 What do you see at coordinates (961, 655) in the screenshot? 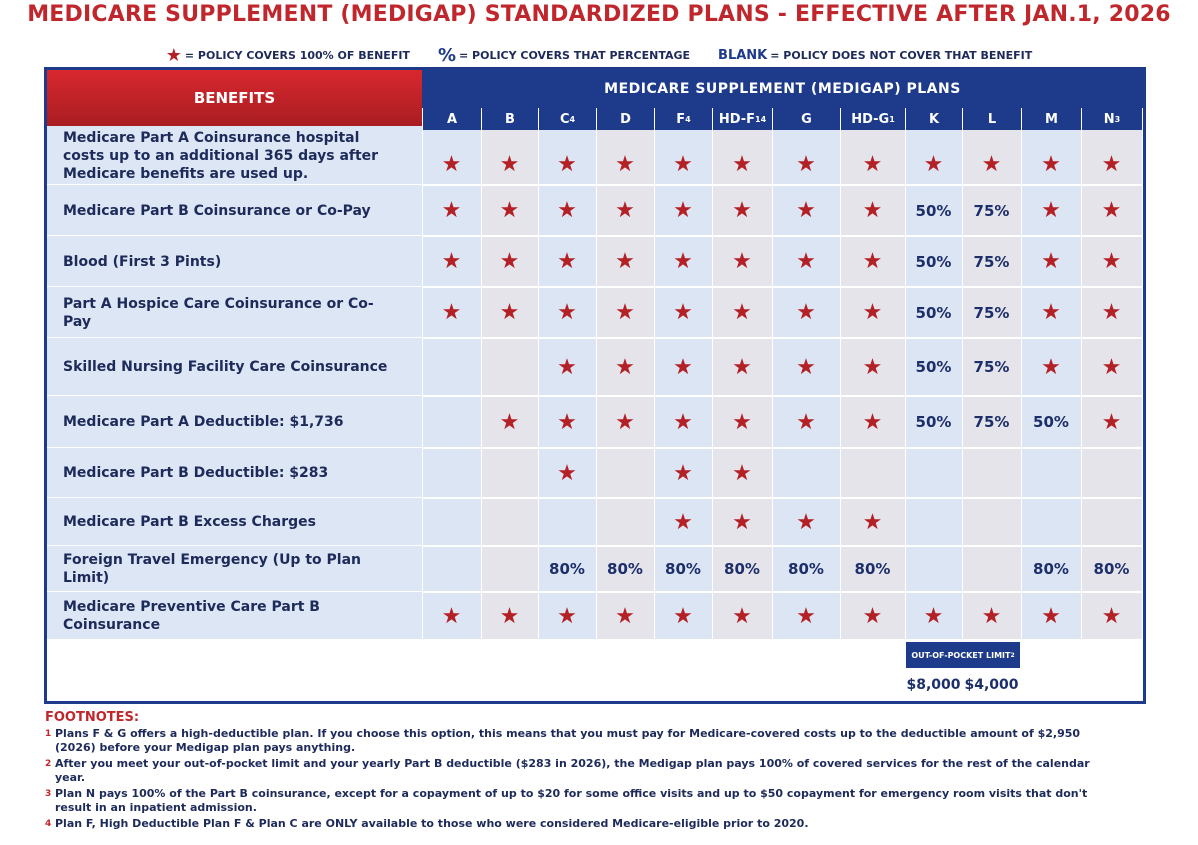
I see `oop-text: OUT-OF-POCKET LIMIT` at bounding box center [961, 655].